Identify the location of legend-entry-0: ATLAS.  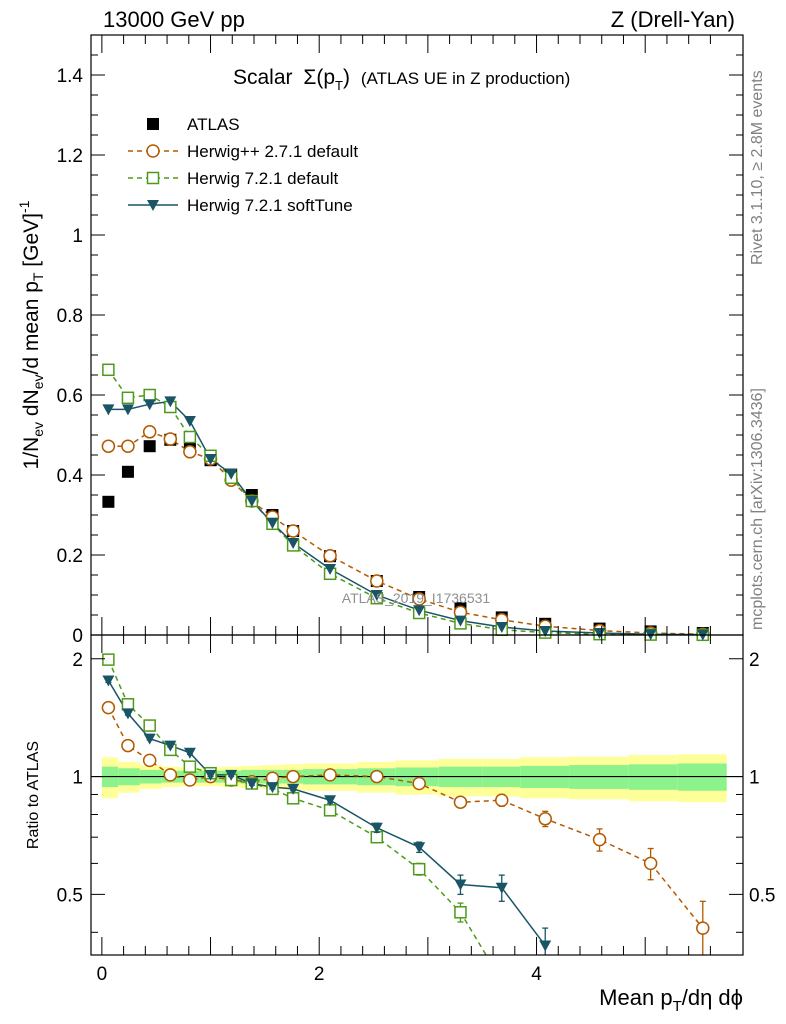
(213, 124).